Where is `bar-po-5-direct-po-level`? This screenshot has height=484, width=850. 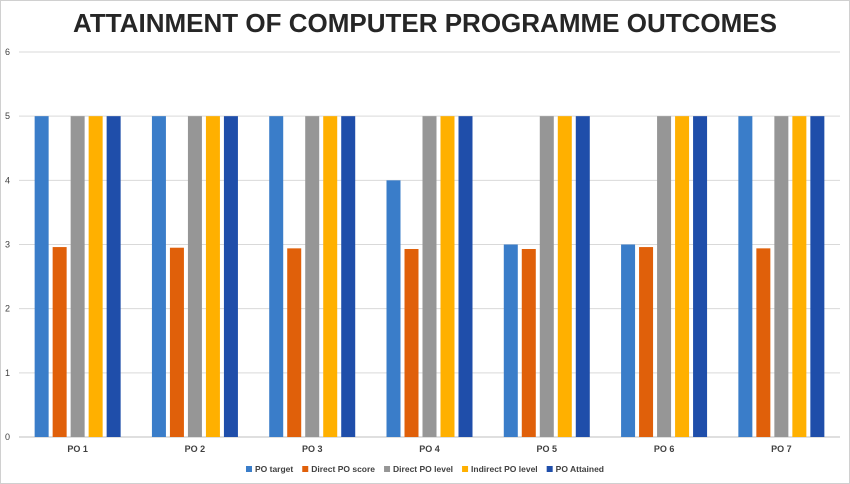
bar-po-5-direct-po-level is located at coordinates (546, 277).